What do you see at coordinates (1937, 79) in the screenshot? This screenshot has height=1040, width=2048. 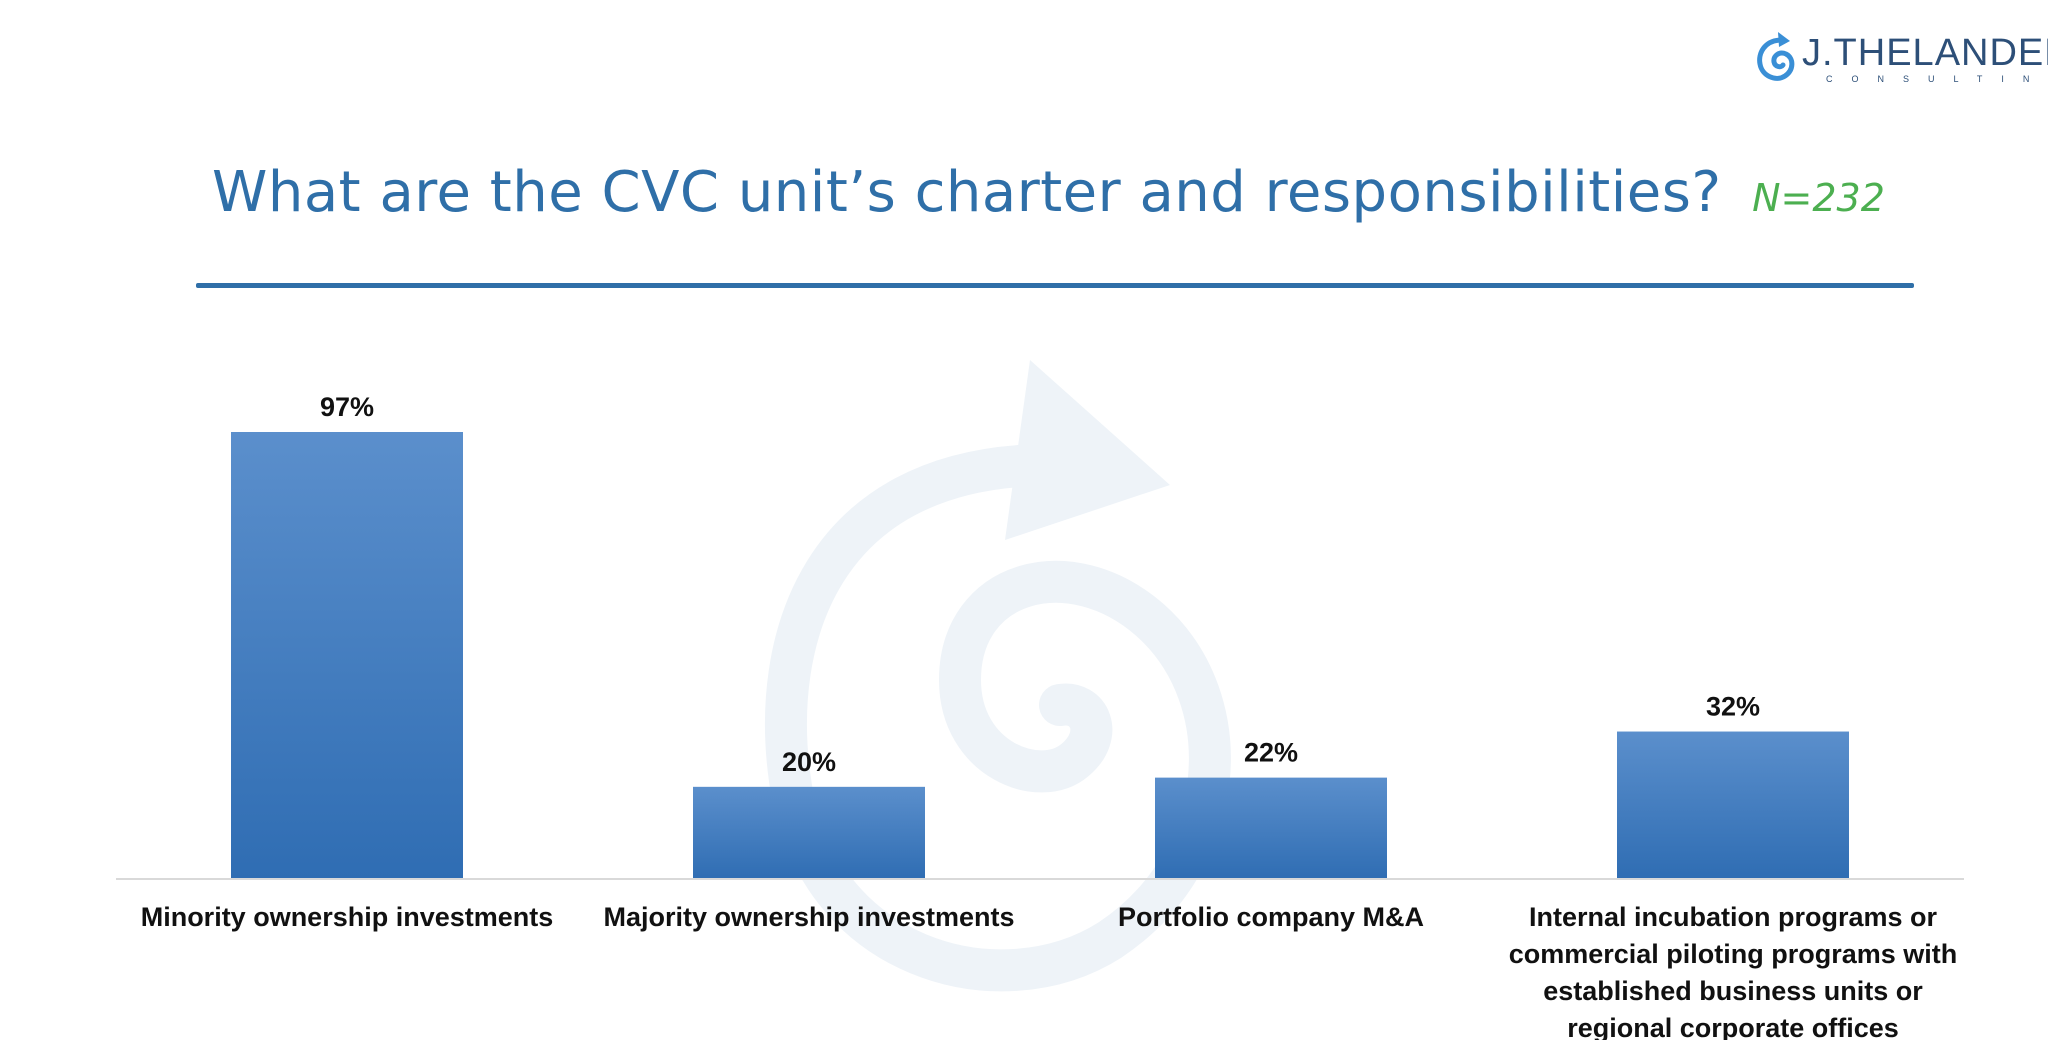 I see `logo-subtitle: CONSULTING` at bounding box center [1937, 79].